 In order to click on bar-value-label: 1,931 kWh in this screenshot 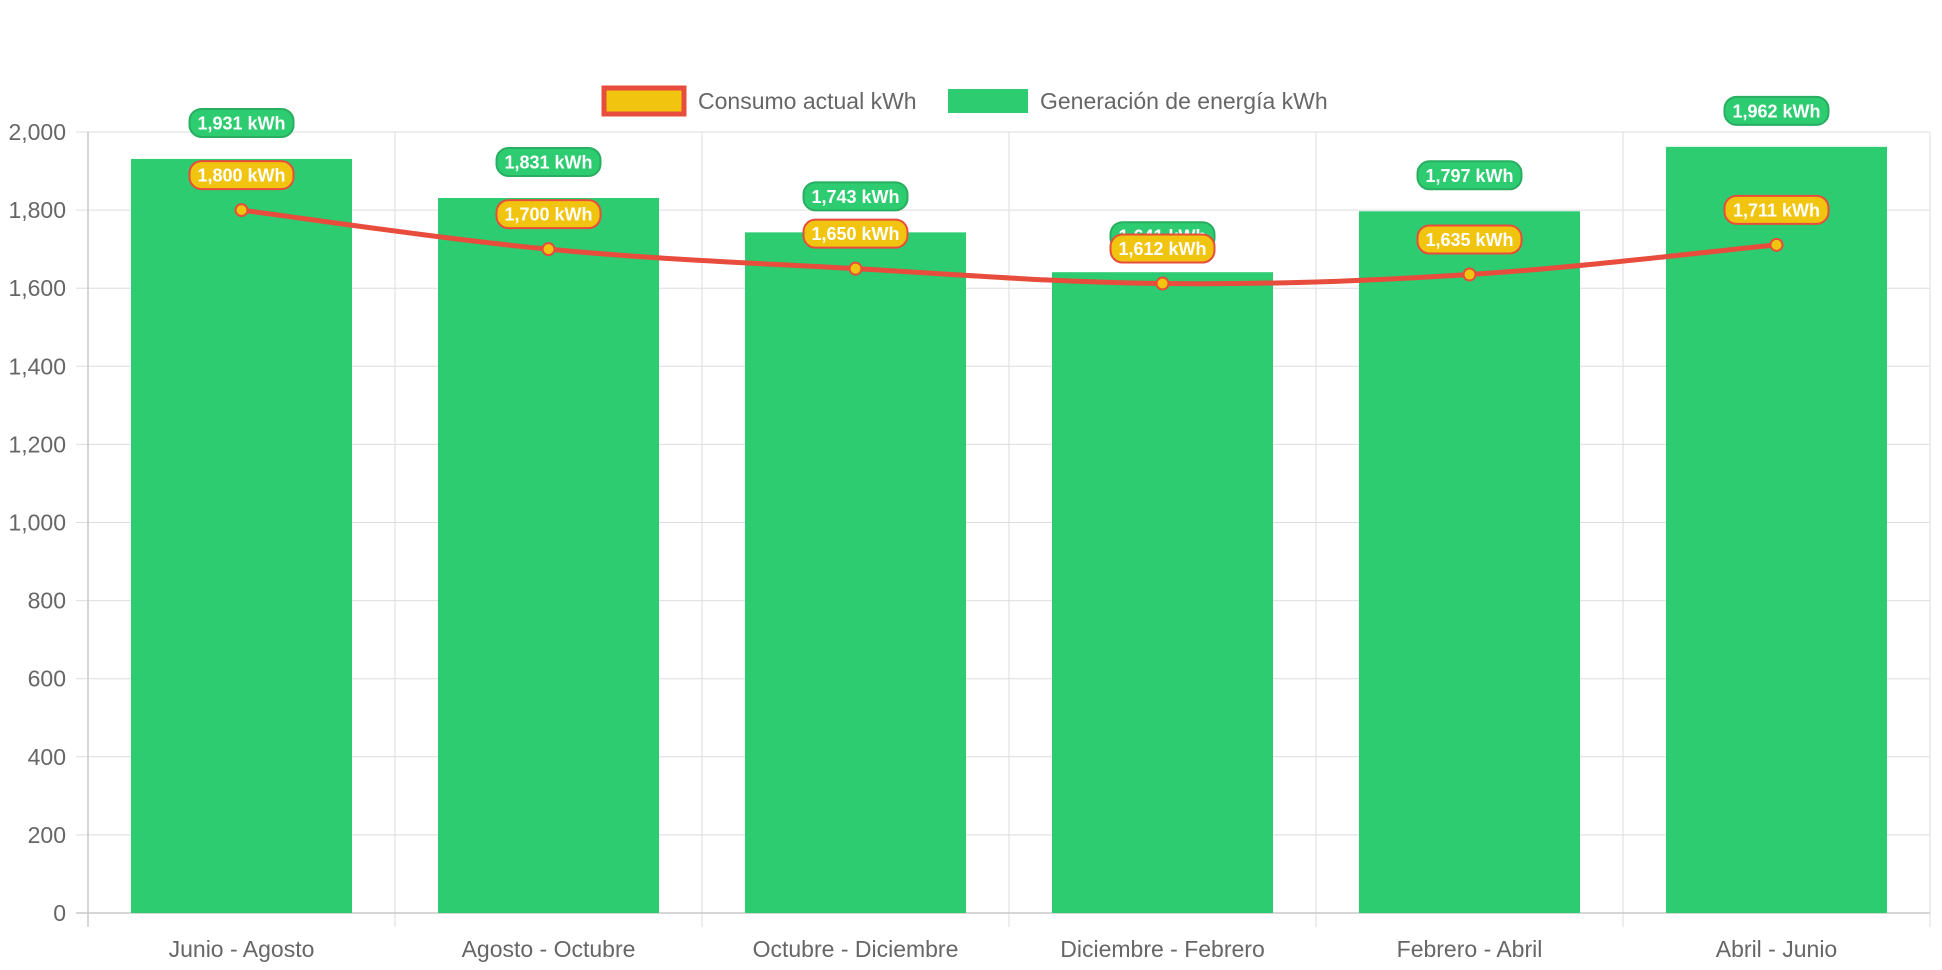, I will do `click(241, 123)`.